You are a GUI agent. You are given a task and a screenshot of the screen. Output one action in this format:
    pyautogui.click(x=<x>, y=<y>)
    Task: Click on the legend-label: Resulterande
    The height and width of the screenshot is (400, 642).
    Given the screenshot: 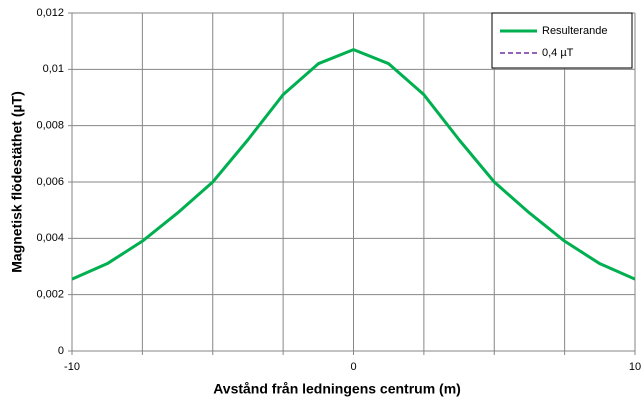 What is the action you would take?
    pyautogui.click(x=574, y=31)
    